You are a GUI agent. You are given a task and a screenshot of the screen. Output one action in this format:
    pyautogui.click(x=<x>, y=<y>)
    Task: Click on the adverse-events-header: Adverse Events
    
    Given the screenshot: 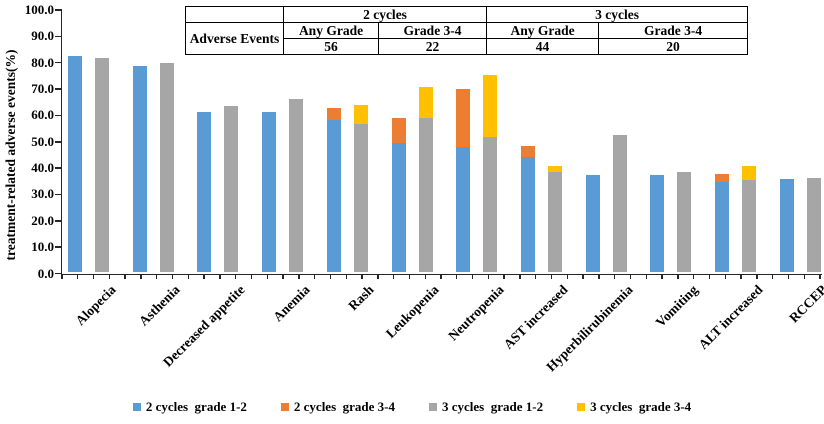 What is the action you would take?
    pyautogui.click(x=234, y=38)
    